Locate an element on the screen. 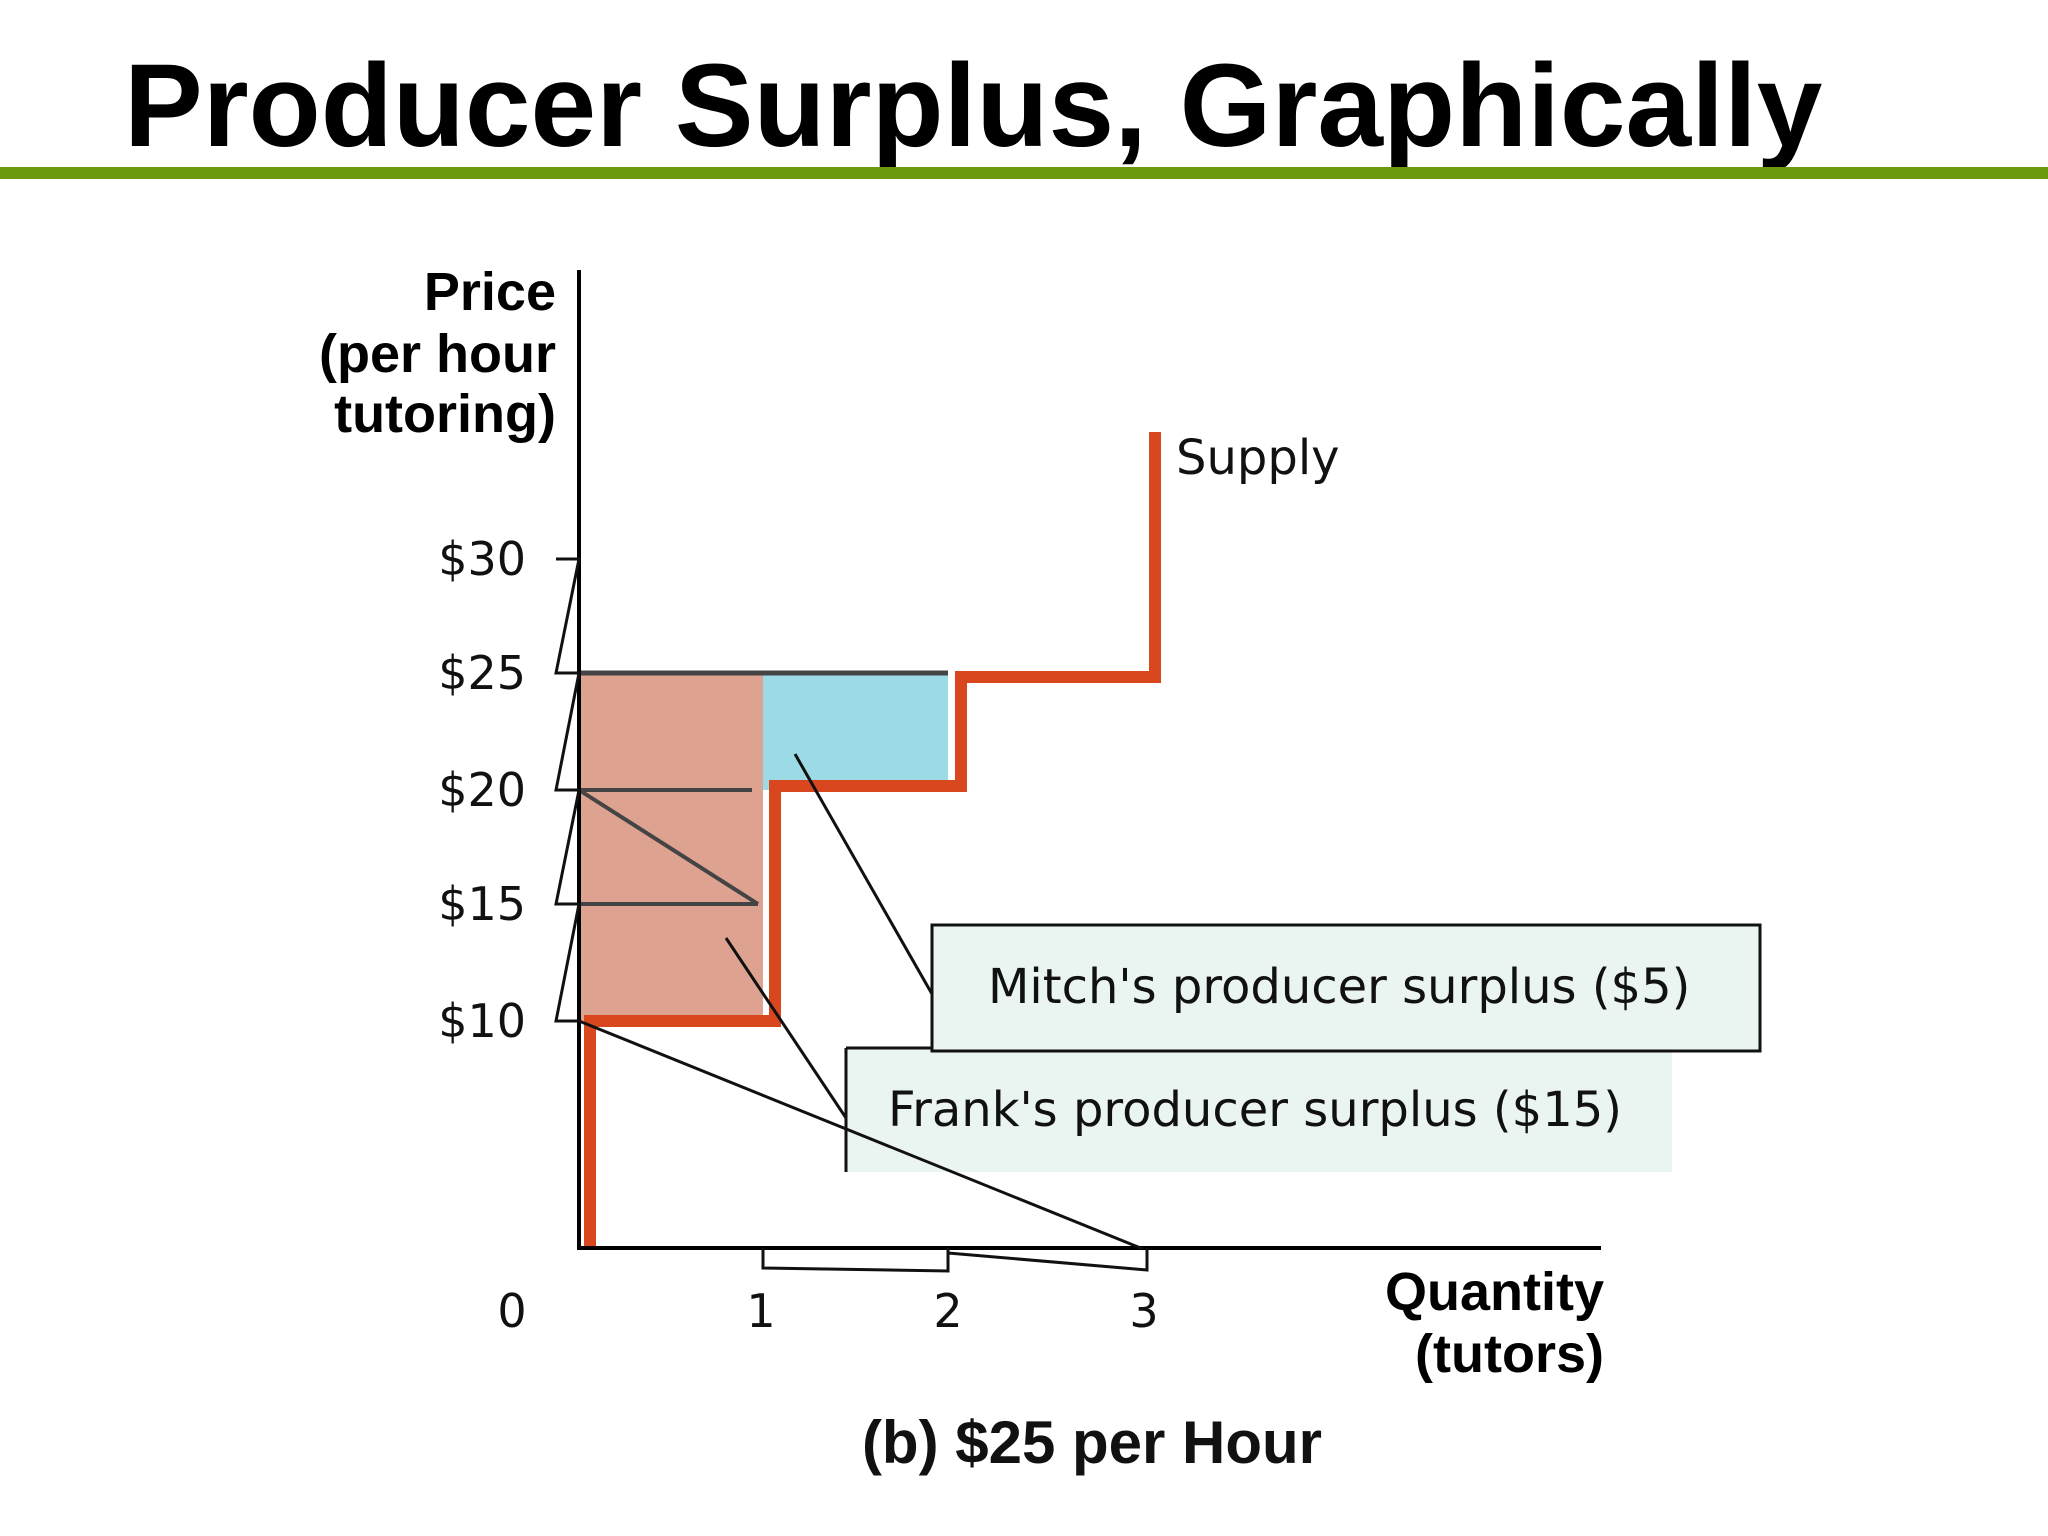 This screenshot has width=2048, height=1536. mitch-callout-box is located at coordinates (1346, 988).